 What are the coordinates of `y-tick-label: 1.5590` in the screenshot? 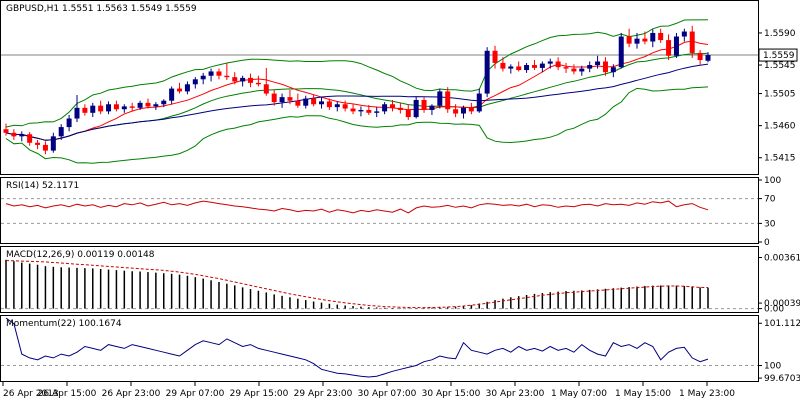 It's located at (780, 34).